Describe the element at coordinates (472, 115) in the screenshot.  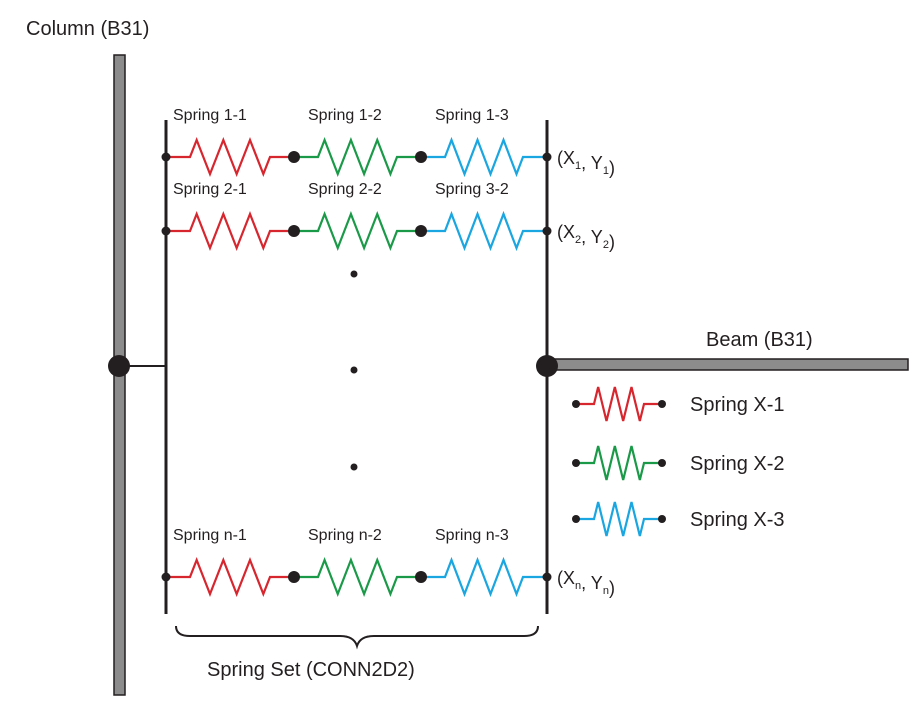
I see `spring-label: Spring 1-3` at that location.